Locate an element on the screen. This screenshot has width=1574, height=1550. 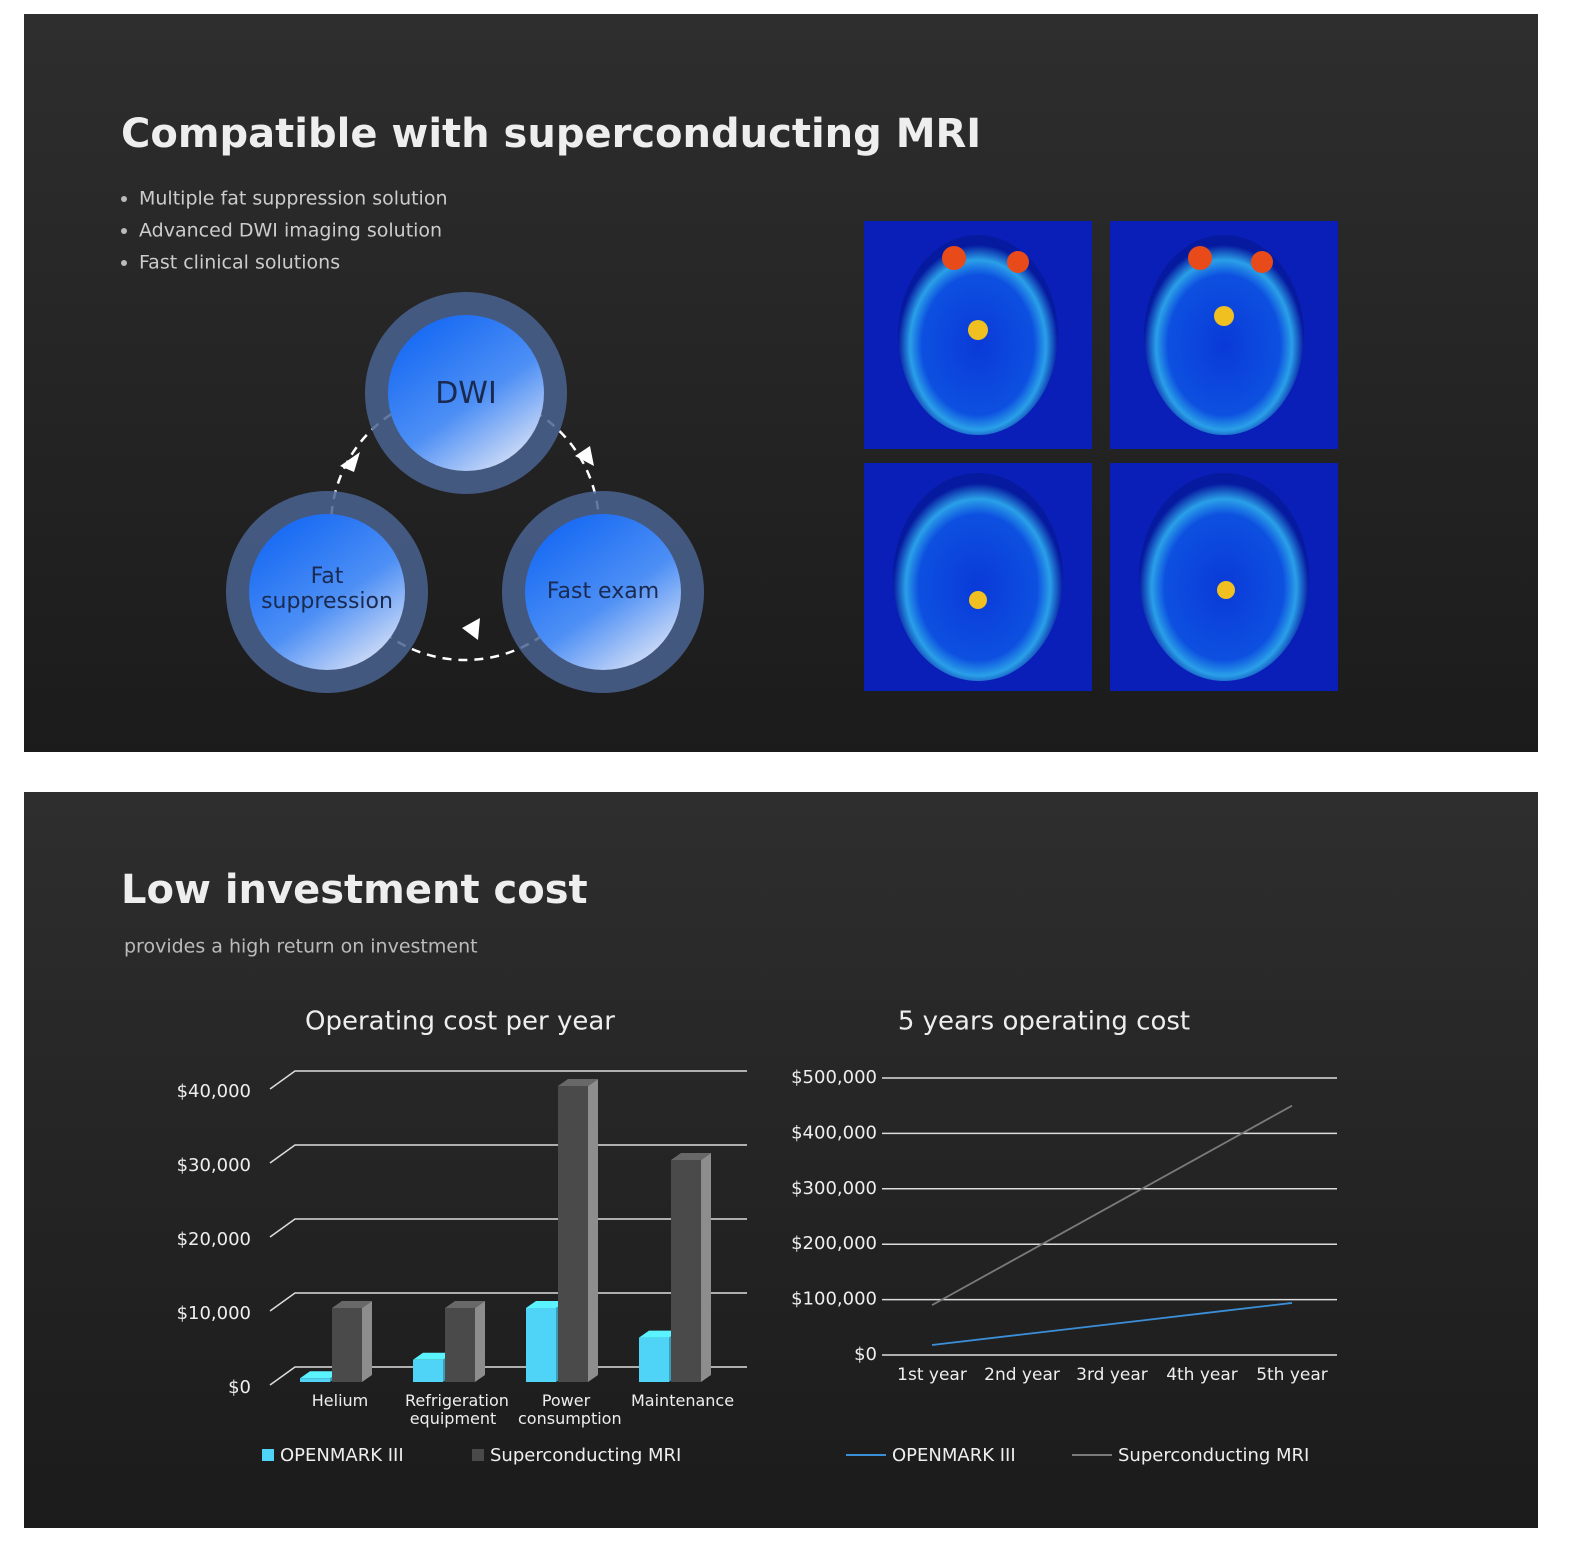
x-tick-label: 3rd year is located at coordinates (1112, 1375).